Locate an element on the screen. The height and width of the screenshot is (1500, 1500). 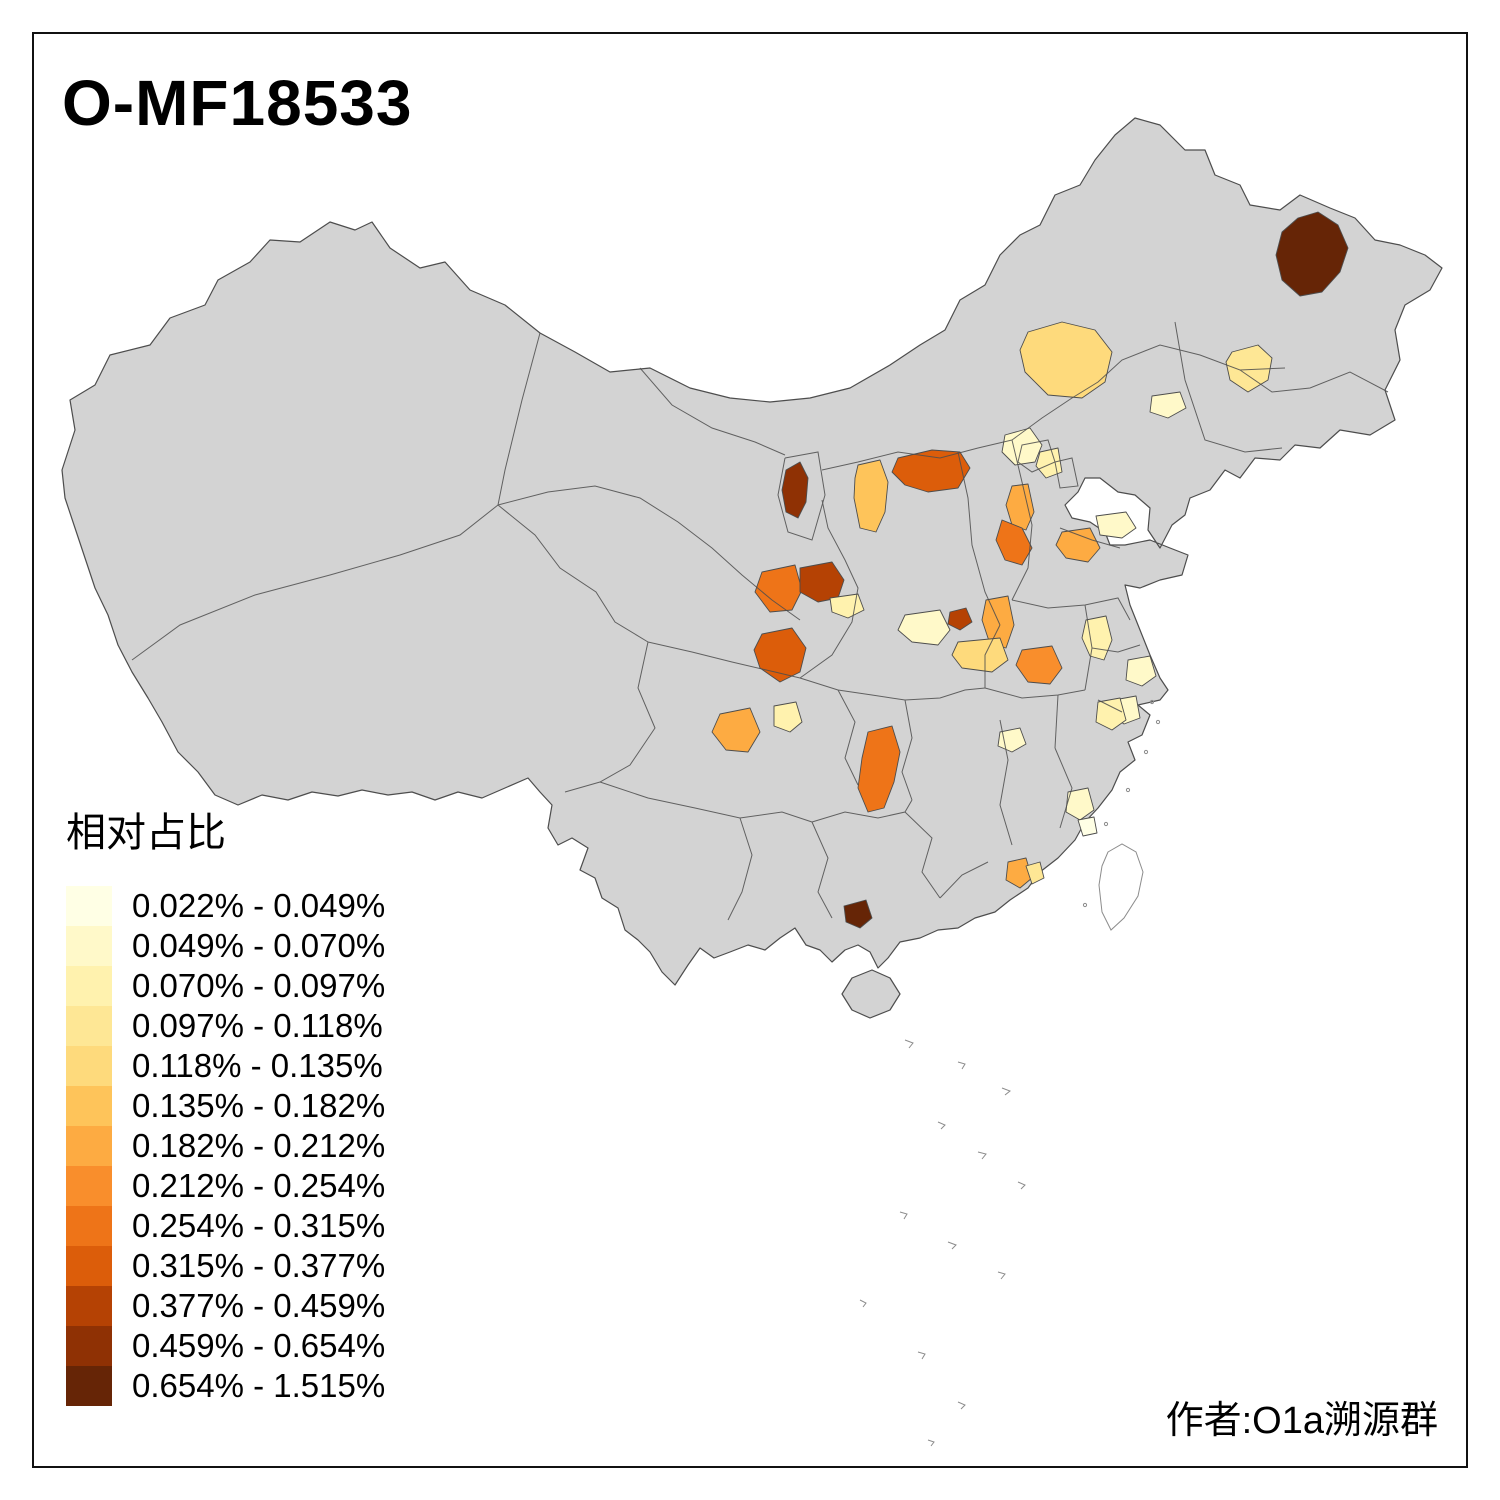
legend-label: 0.377% - 0.459% is located at coordinates (259, 1305).